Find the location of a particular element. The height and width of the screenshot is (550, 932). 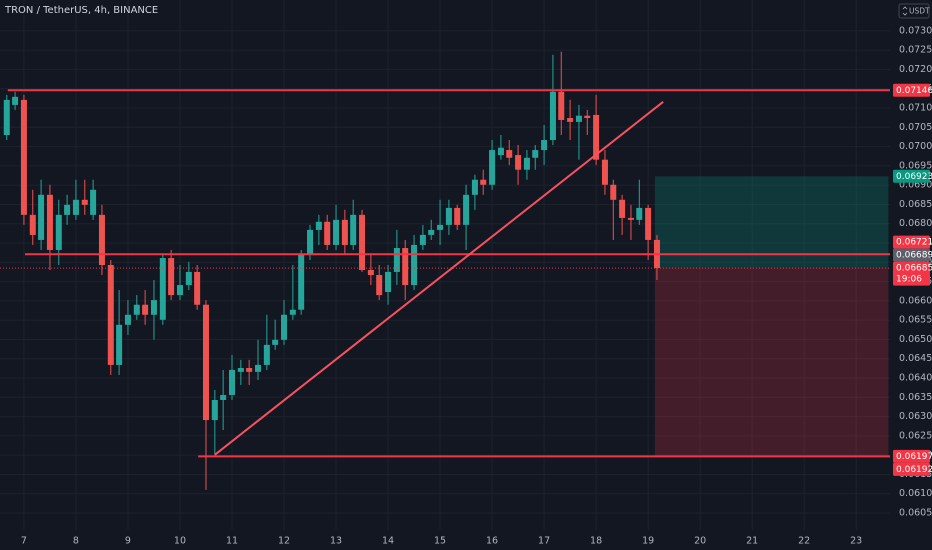

x-tick-label: 17 is located at coordinates (544, 541).